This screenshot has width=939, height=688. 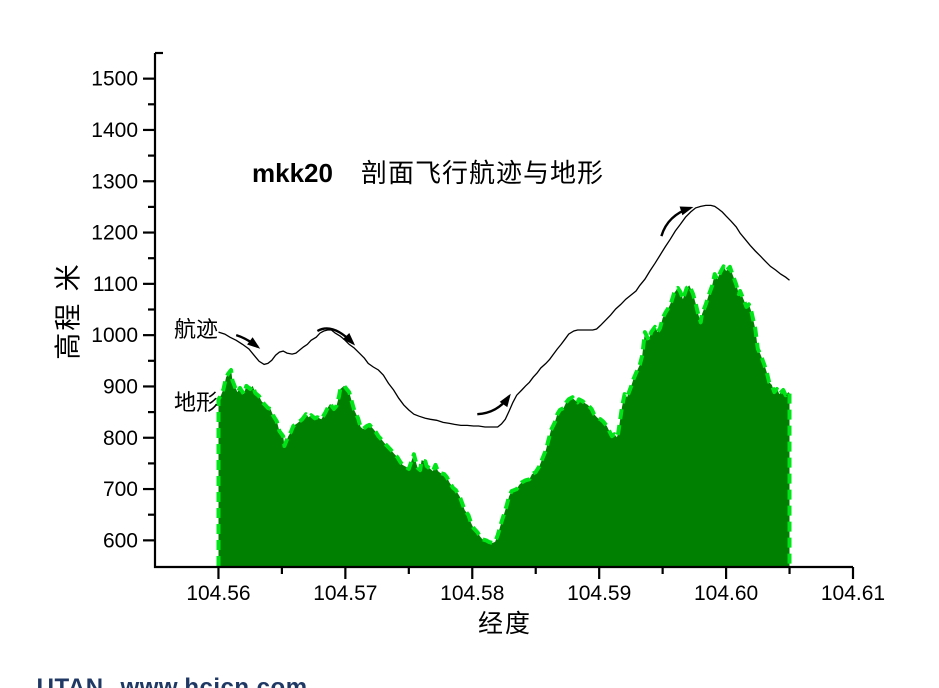 I want to click on y-tick-label: 800, so click(x=120, y=438).